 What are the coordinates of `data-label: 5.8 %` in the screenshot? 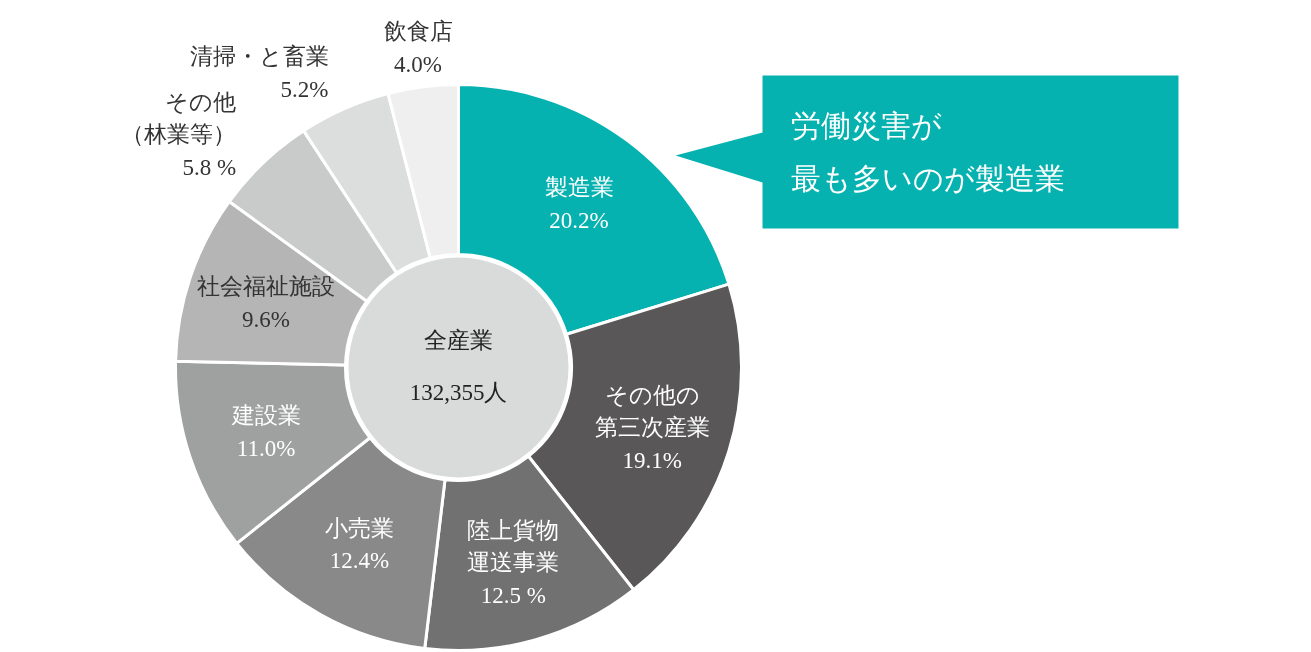 It's located at (209, 167).